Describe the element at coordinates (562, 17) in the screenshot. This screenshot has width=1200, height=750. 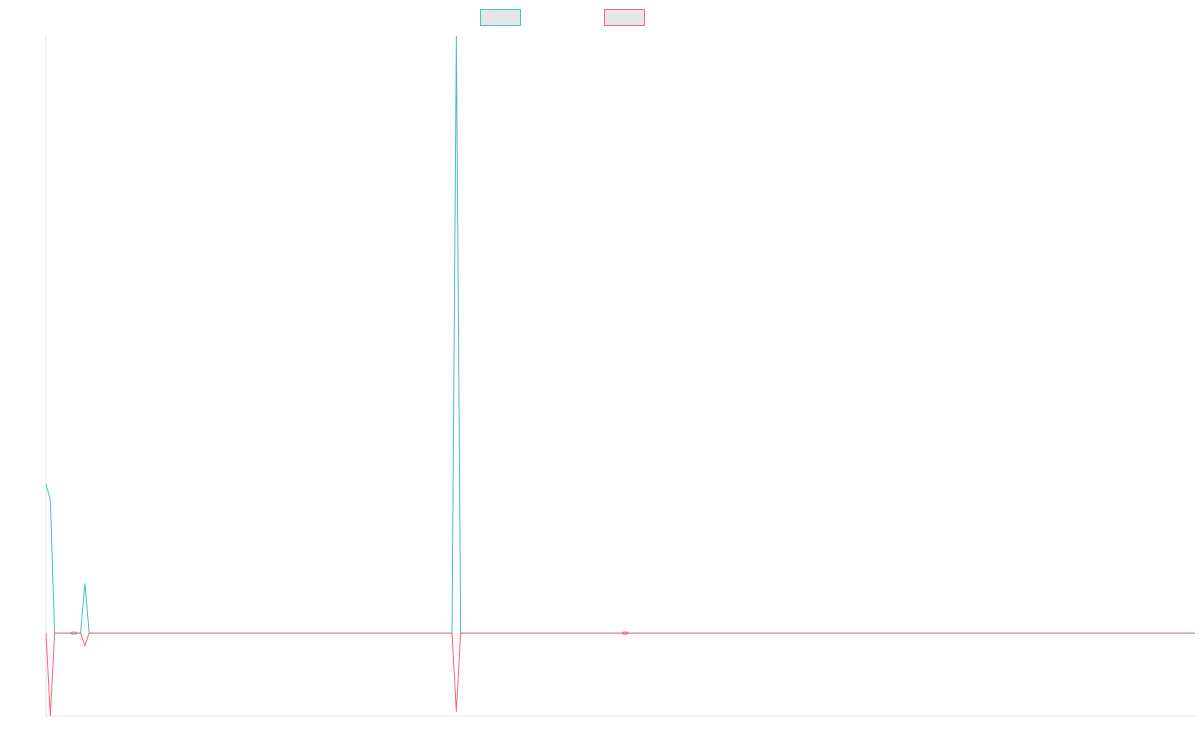
I see `chart-legend` at that location.